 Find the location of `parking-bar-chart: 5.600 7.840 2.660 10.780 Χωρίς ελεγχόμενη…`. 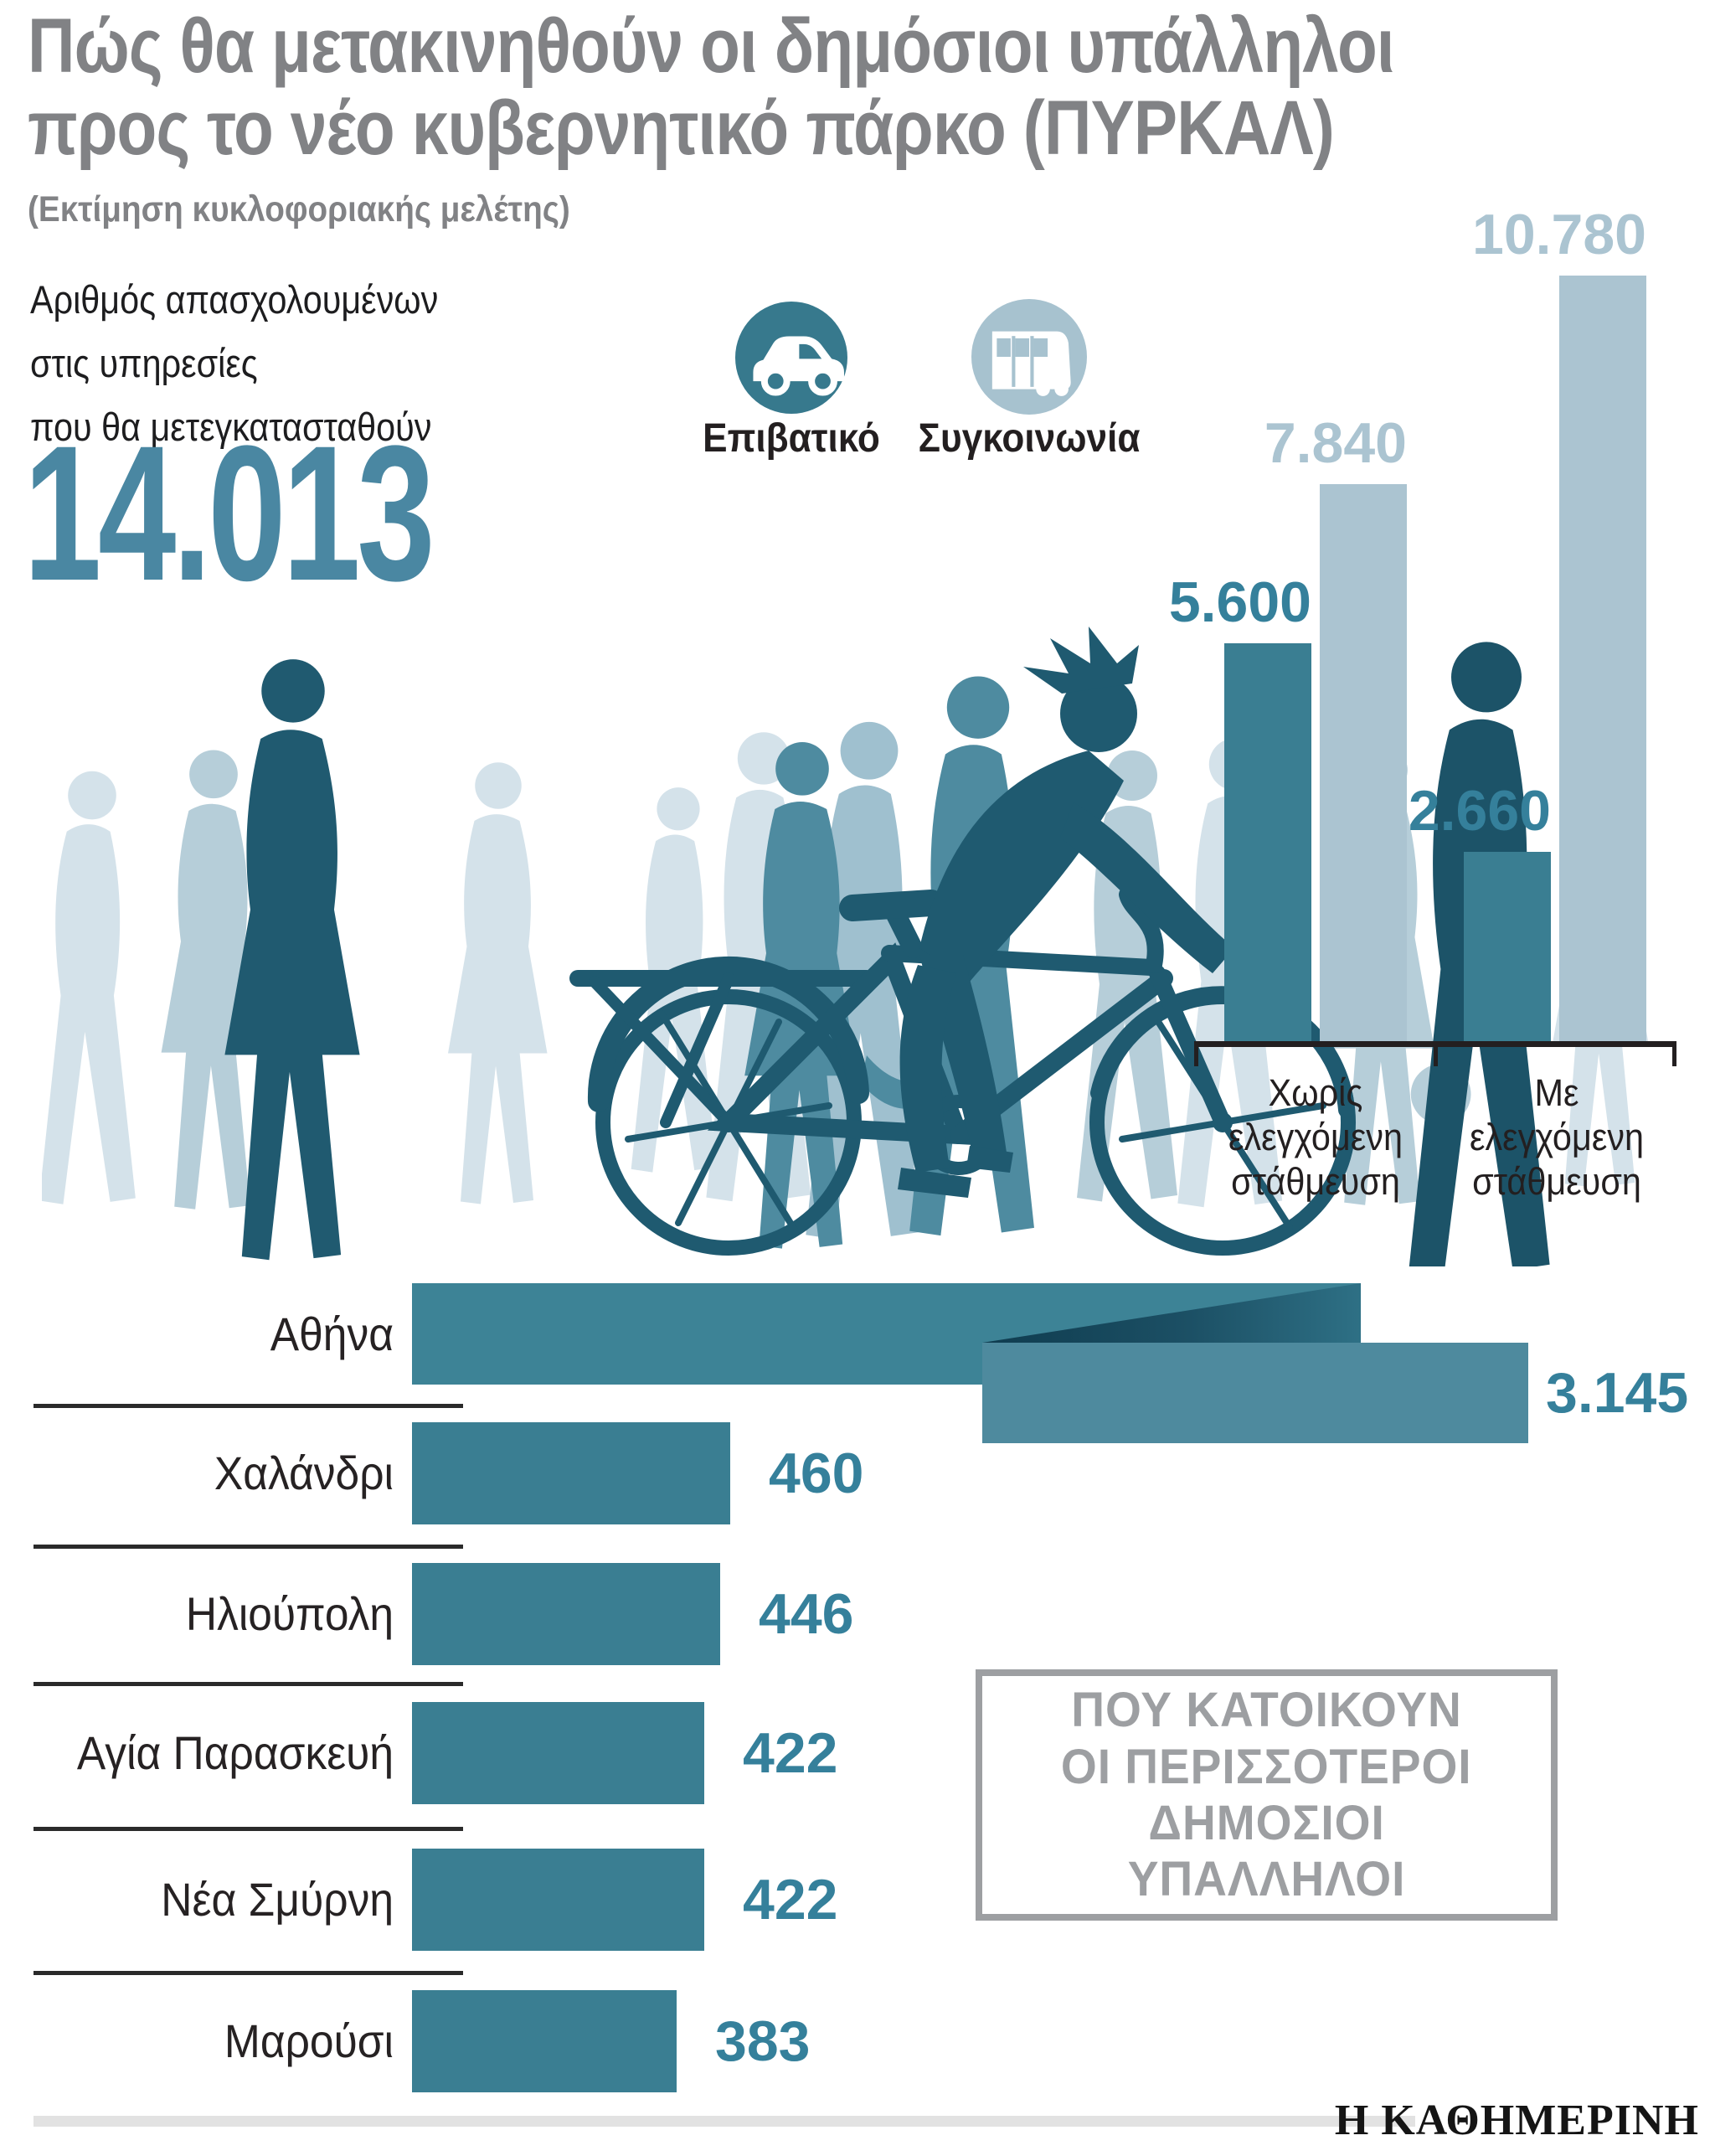

parking-bar-chart: 5.600 7.840 2.660 10.780 Χωρίς ελεγχόμενη… is located at coordinates (1422, 704).